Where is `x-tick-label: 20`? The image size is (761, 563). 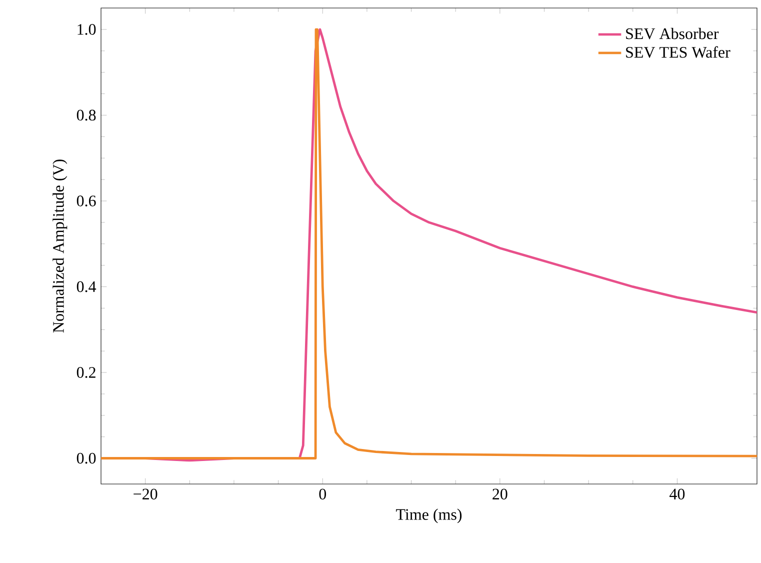
x-tick-label: 20 is located at coordinates (500, 494).